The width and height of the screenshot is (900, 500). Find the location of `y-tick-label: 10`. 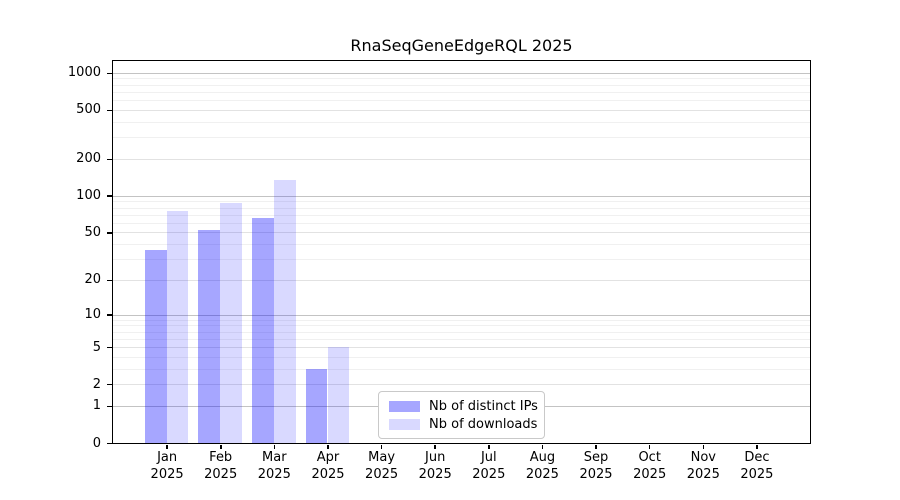

y-tick-label: 10 is located at coordinates (92, 314).